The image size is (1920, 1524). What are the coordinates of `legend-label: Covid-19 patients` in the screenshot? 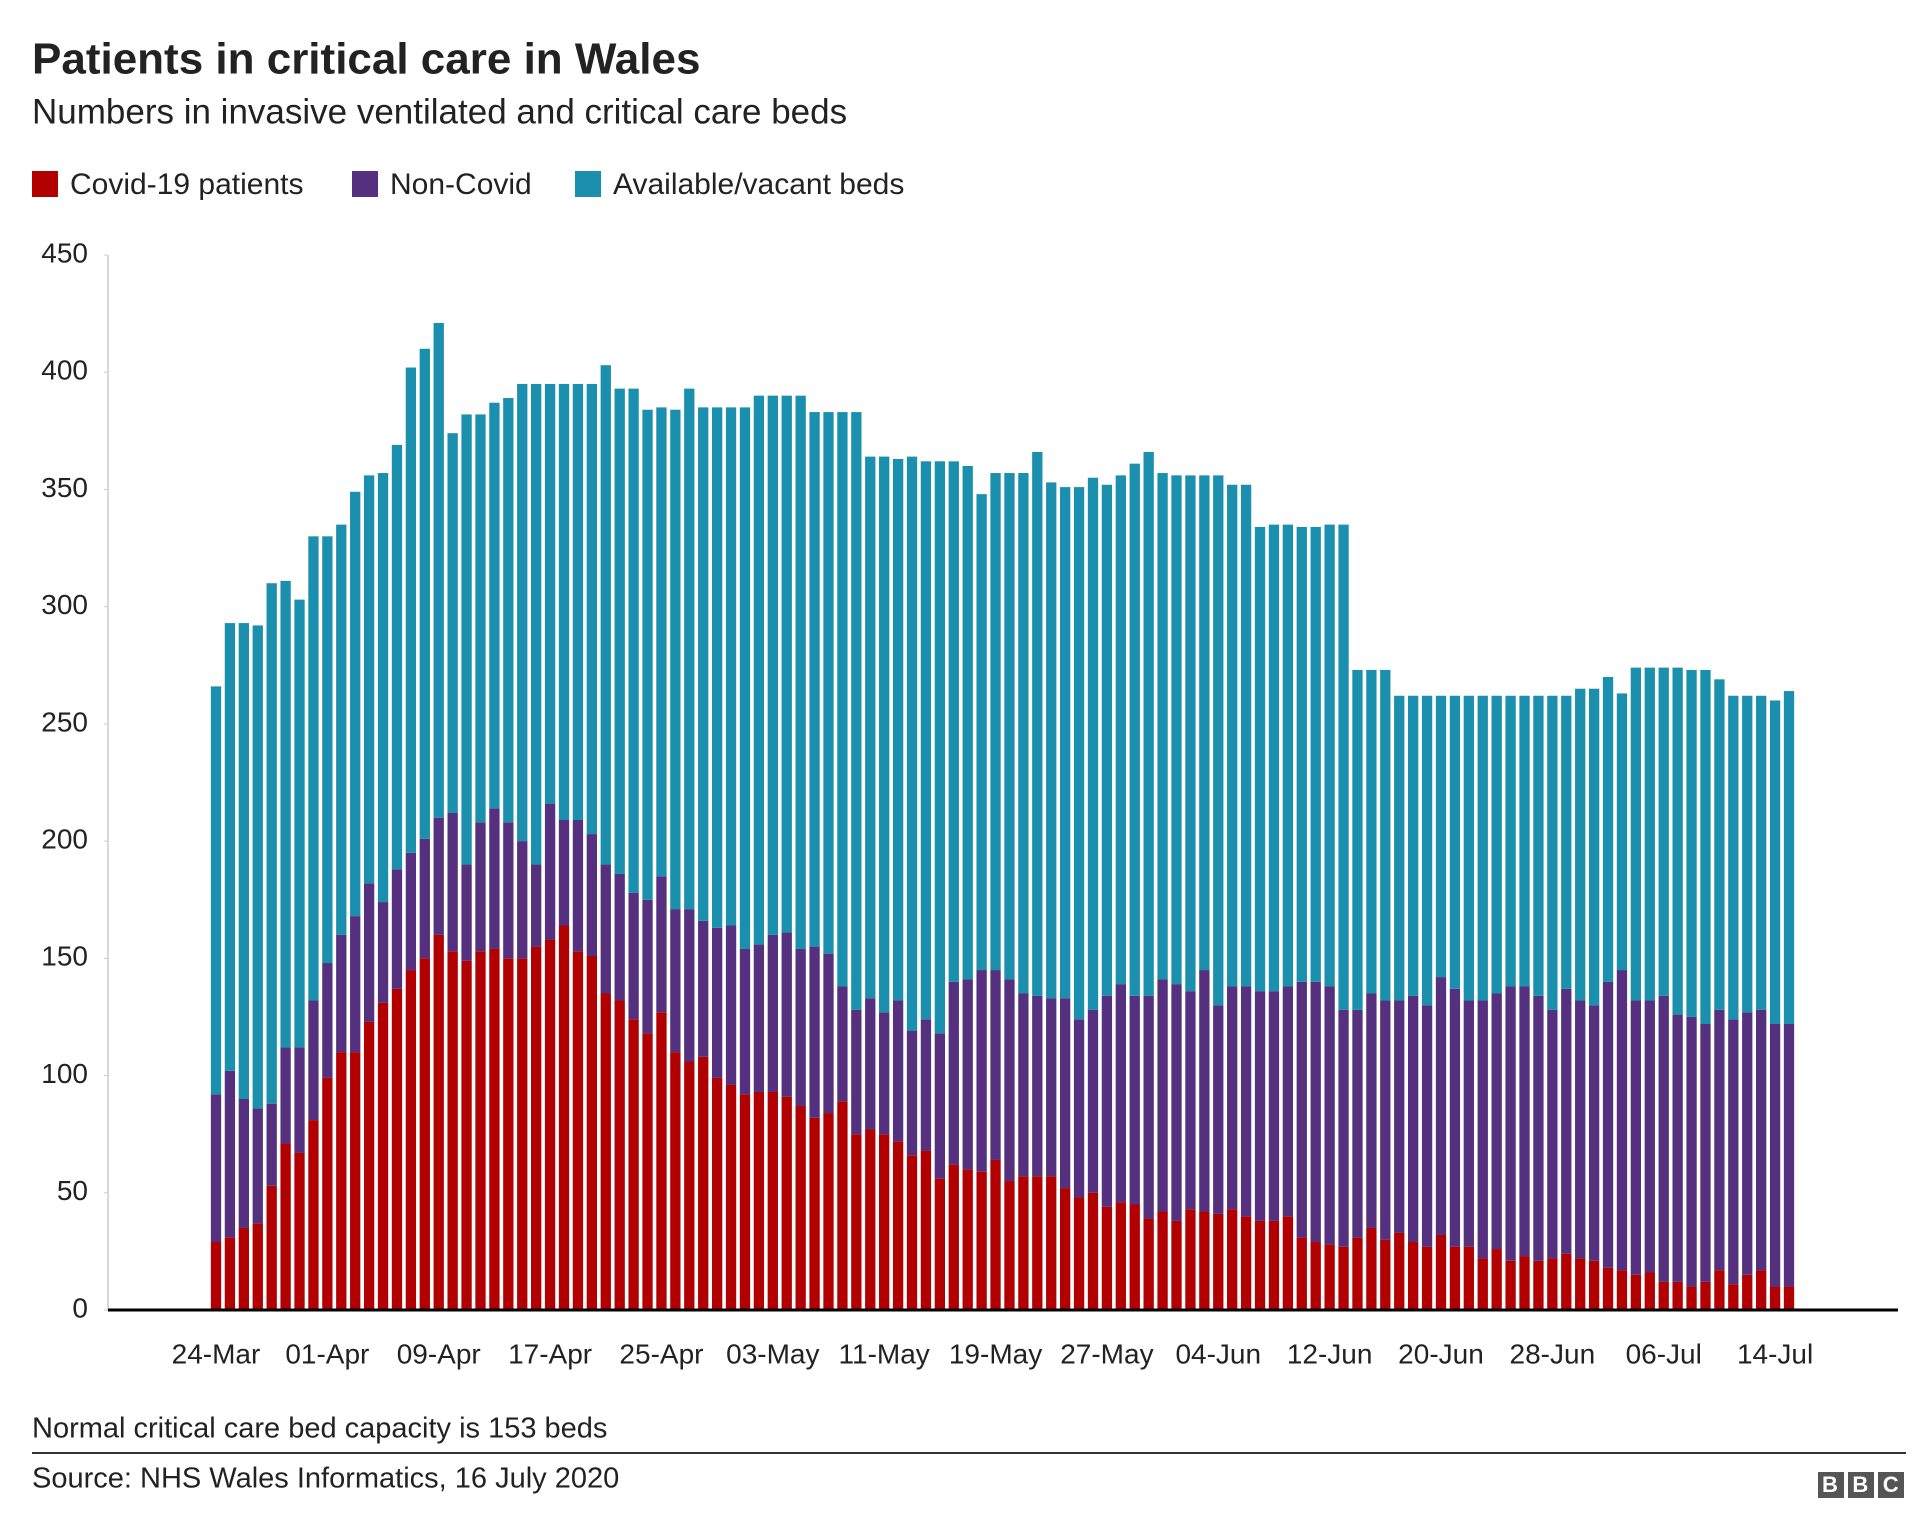 It's located at (186, 184).